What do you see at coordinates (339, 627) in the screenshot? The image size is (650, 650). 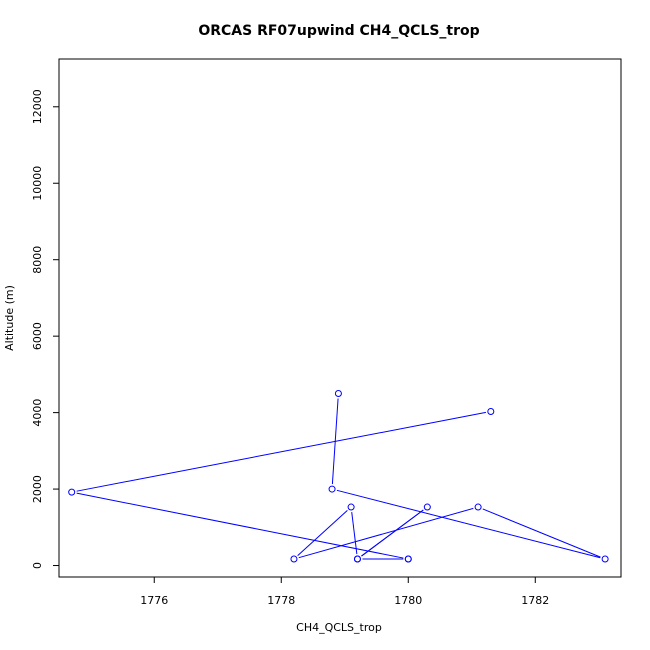 I see `x-axis-label: CH4_QCLS_trop` at bounding box center [339, 627].